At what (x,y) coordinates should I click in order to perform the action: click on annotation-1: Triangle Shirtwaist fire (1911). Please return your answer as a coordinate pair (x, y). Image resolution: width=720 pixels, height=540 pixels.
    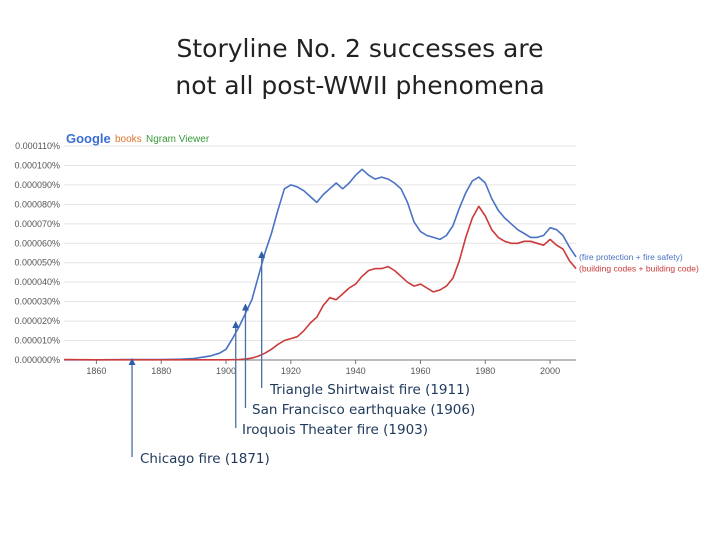
    Looking at the image, I should click on (364, 324).